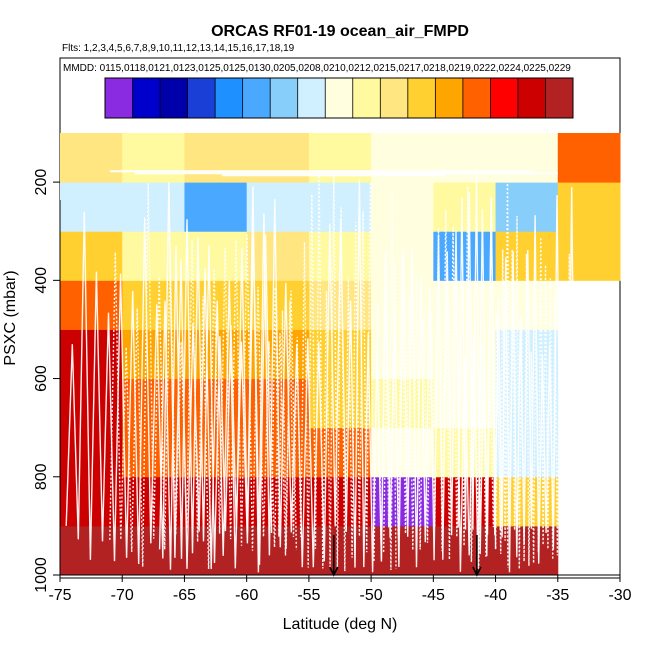 The width and height of the screenshot is (650, 650). Describe the element at coordinates (340, 31) in the screenshot. I see `chart-title: ORCAS RF01-19 ocean_air_FMPD` at that location.